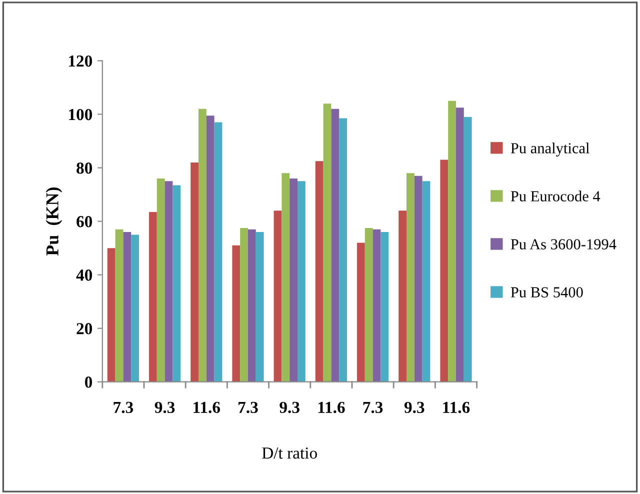  I want to click on y-tick-label: 0, so click(88, 382).